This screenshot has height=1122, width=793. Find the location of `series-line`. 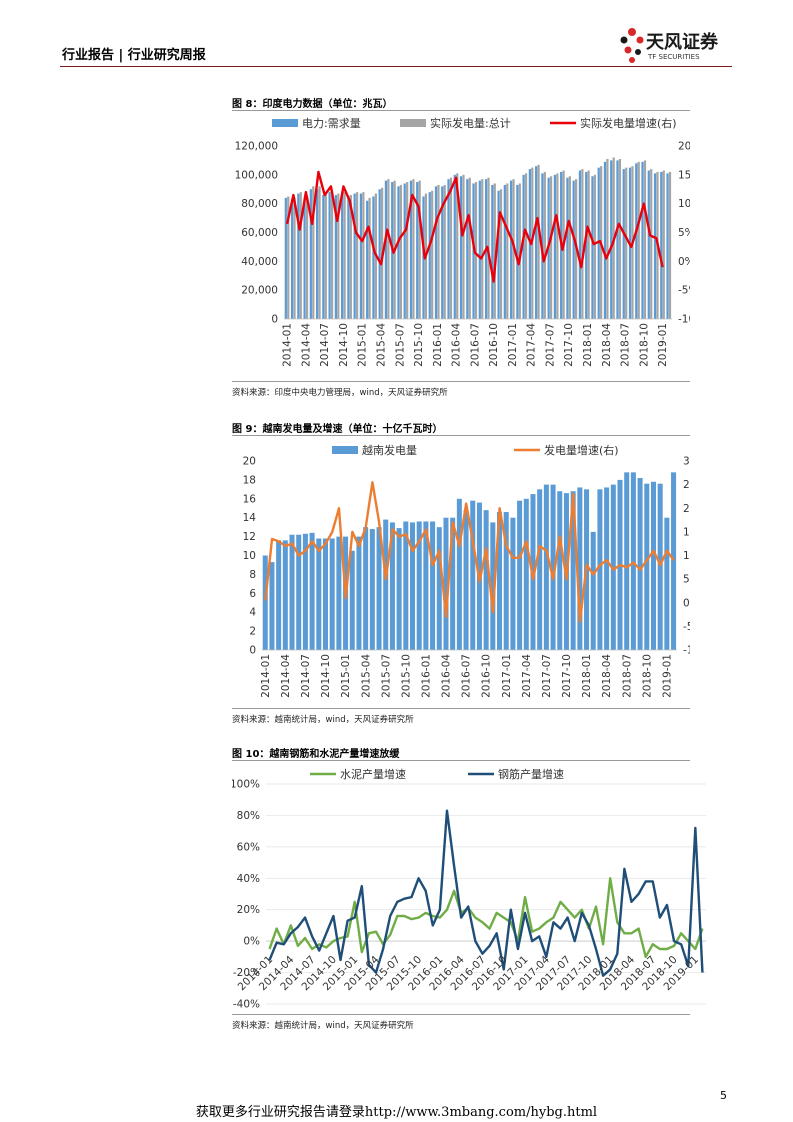

series-line is located at coordinates (486, 918).